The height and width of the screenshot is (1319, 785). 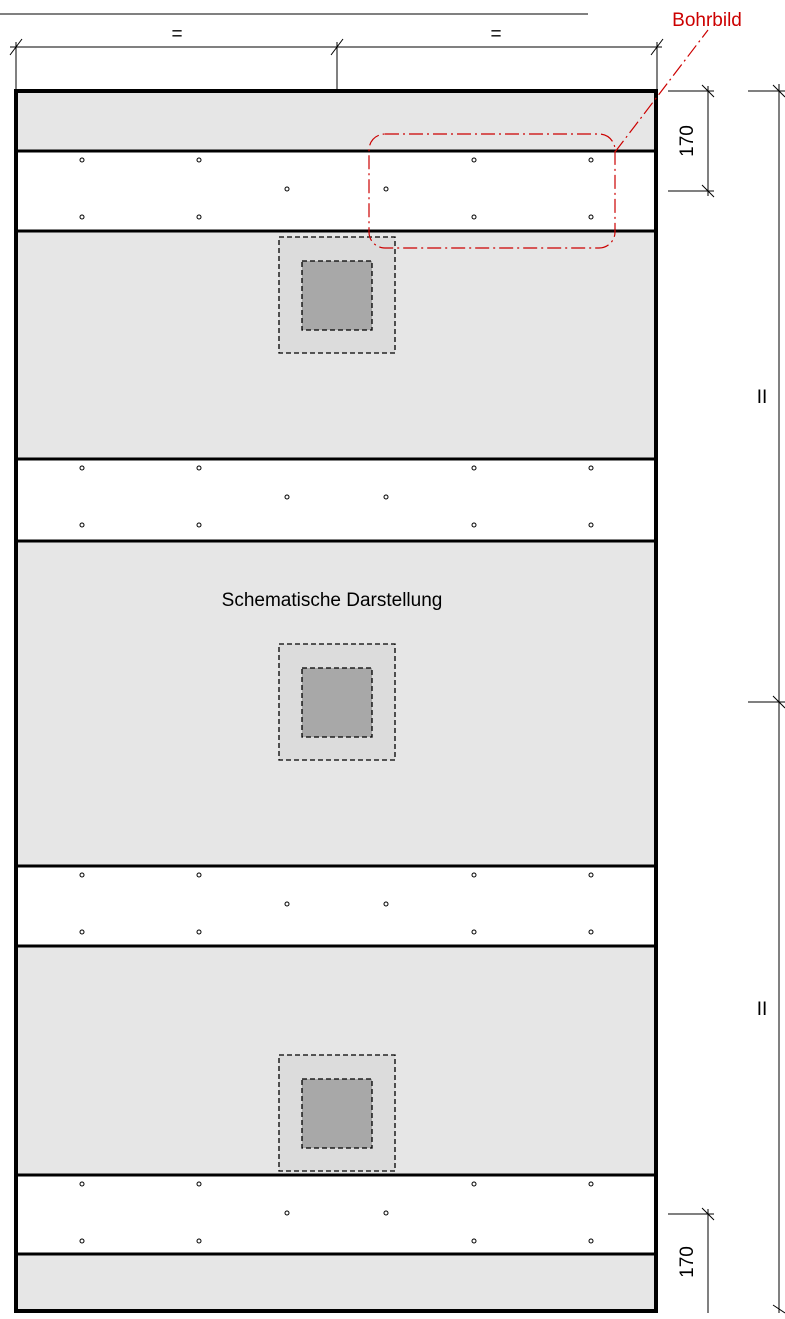 I want to click on callout-label: Bohrbild, so click(x=707, y=20).